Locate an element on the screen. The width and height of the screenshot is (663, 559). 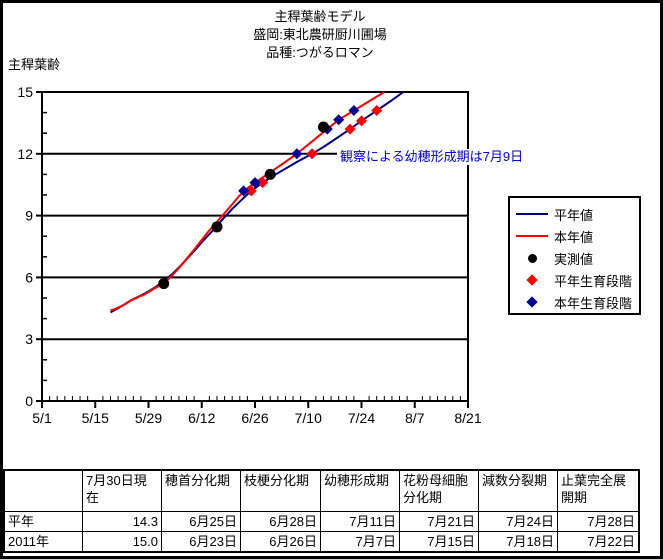
chart-title: 主稈葉齢モデル is located at coordinates (320, 16).